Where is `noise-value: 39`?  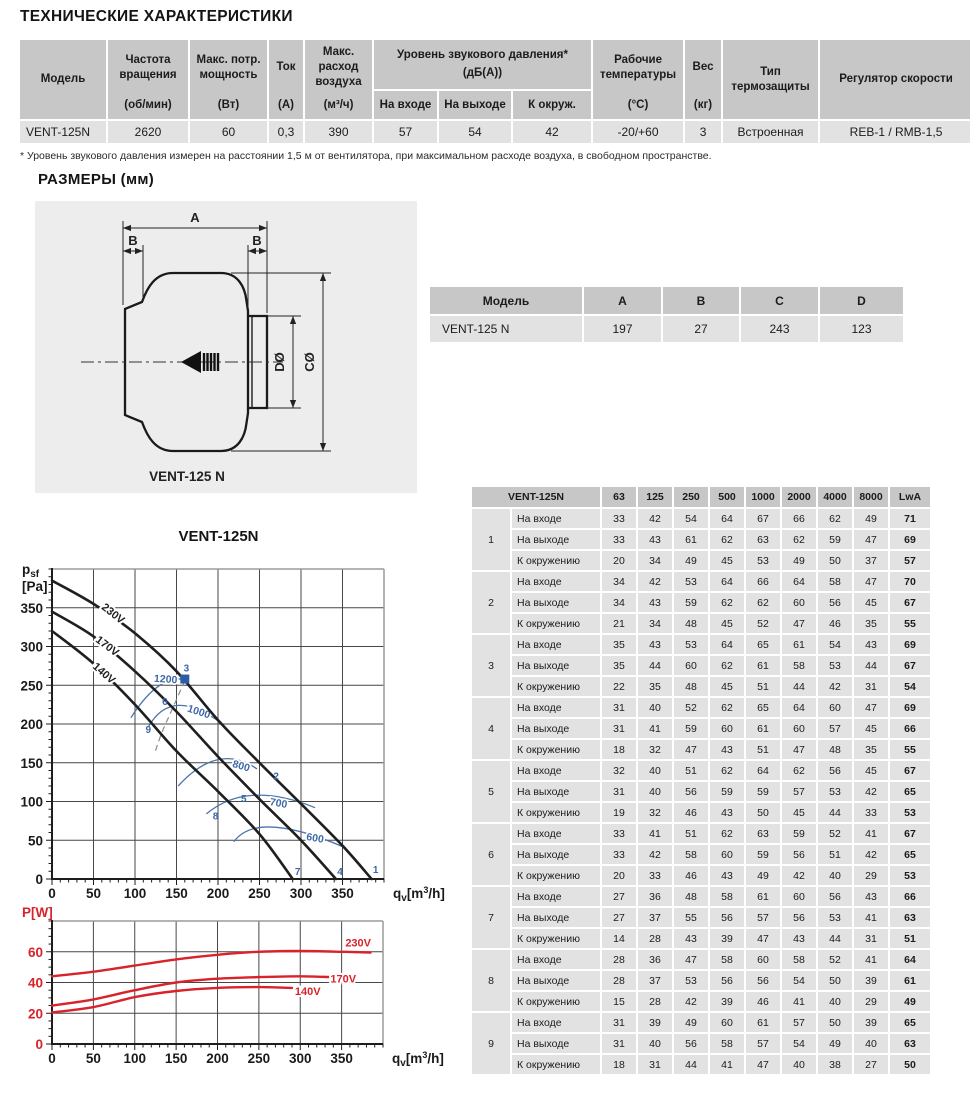 noise-value: 39 is located at coordinates (727, 938).